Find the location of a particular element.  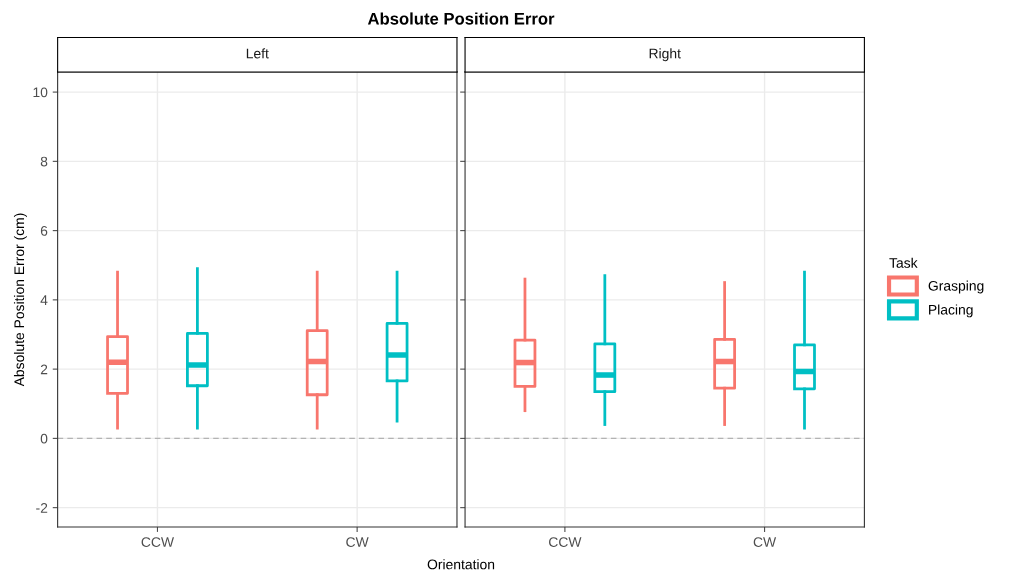

chart-title: Absolute Position Error is located at coordinates (461, 18).